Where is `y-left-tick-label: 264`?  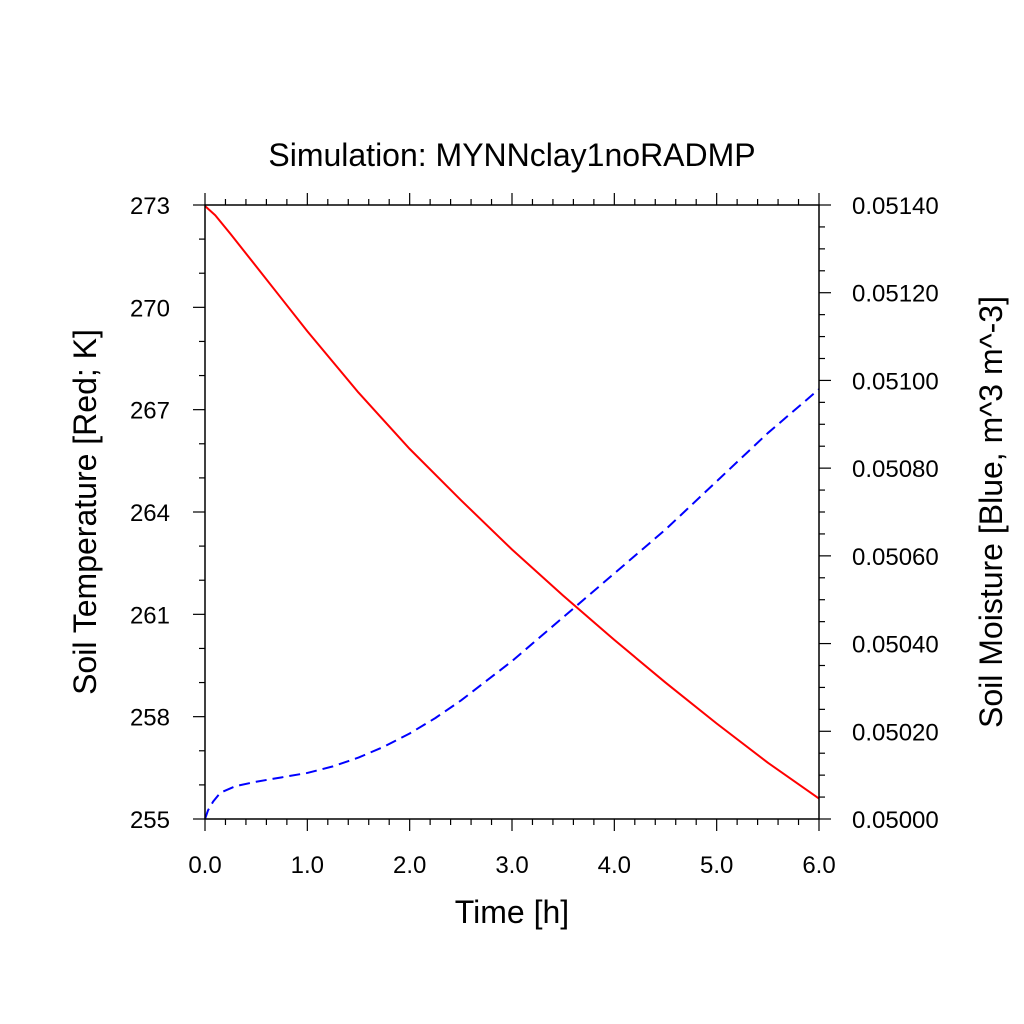 y-left-tick-label: 264 is located at coordinates (150, 513).